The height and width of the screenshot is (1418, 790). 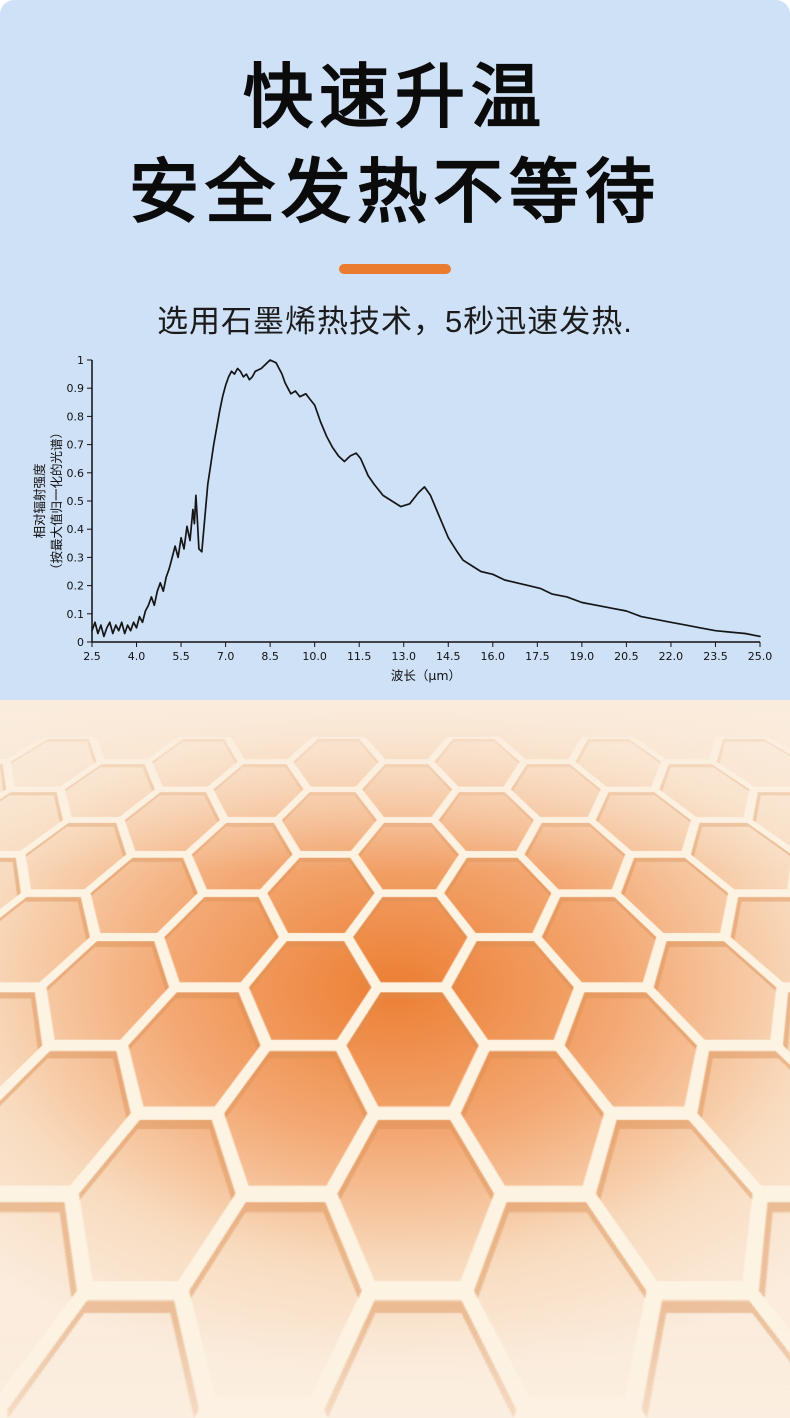 What do you see at coordinates (395, 321) in the screenshot?
I see `subtitle-text: 选用石墨烯热技术，5秒迅速发热.` at bounding box center [395, 321].